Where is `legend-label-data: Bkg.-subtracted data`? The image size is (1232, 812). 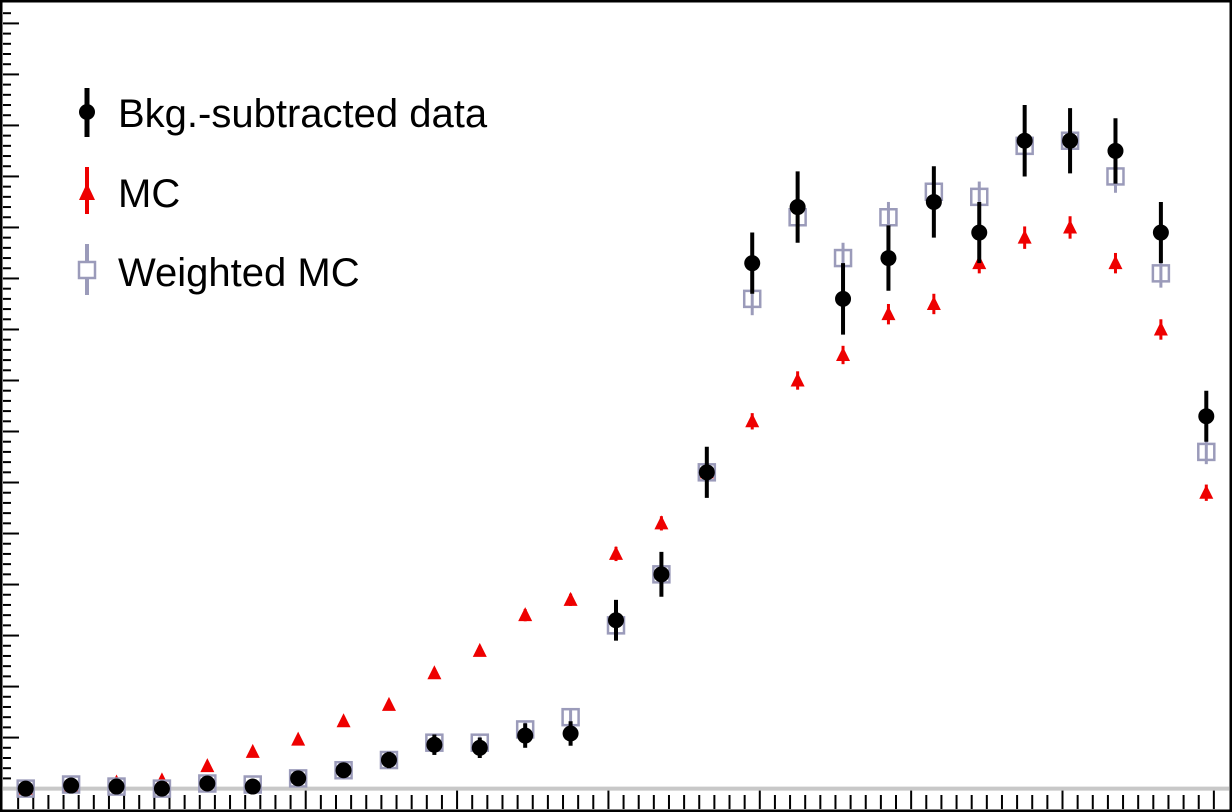 legend-label-data: Bkg.-subtracted data is located at coordinates (303, 114).